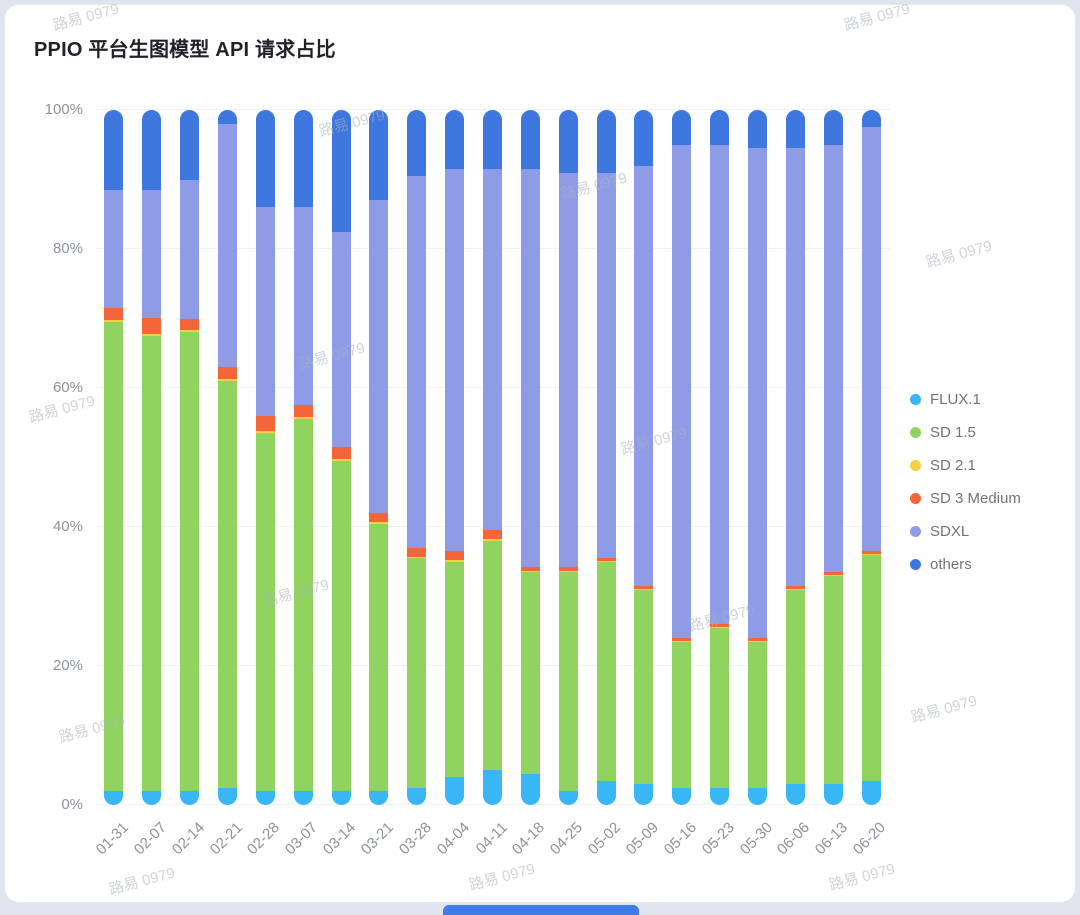 This screenshot has width=1080, height=915. I want to click on legend-item-sd-1.5: SD 1.5, so click(965, 432).